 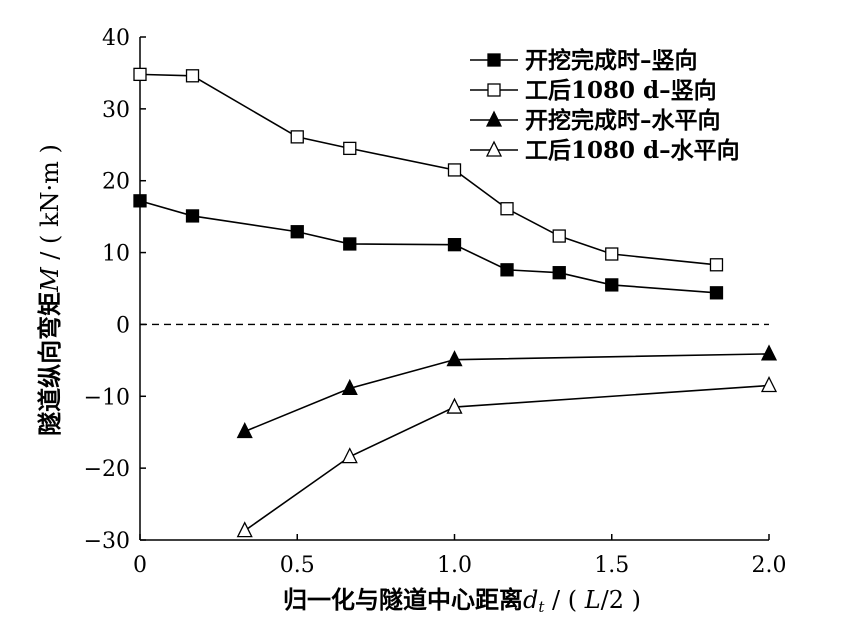 I want to click on x-tick-label: 1.0, so click(x=454, y=565).